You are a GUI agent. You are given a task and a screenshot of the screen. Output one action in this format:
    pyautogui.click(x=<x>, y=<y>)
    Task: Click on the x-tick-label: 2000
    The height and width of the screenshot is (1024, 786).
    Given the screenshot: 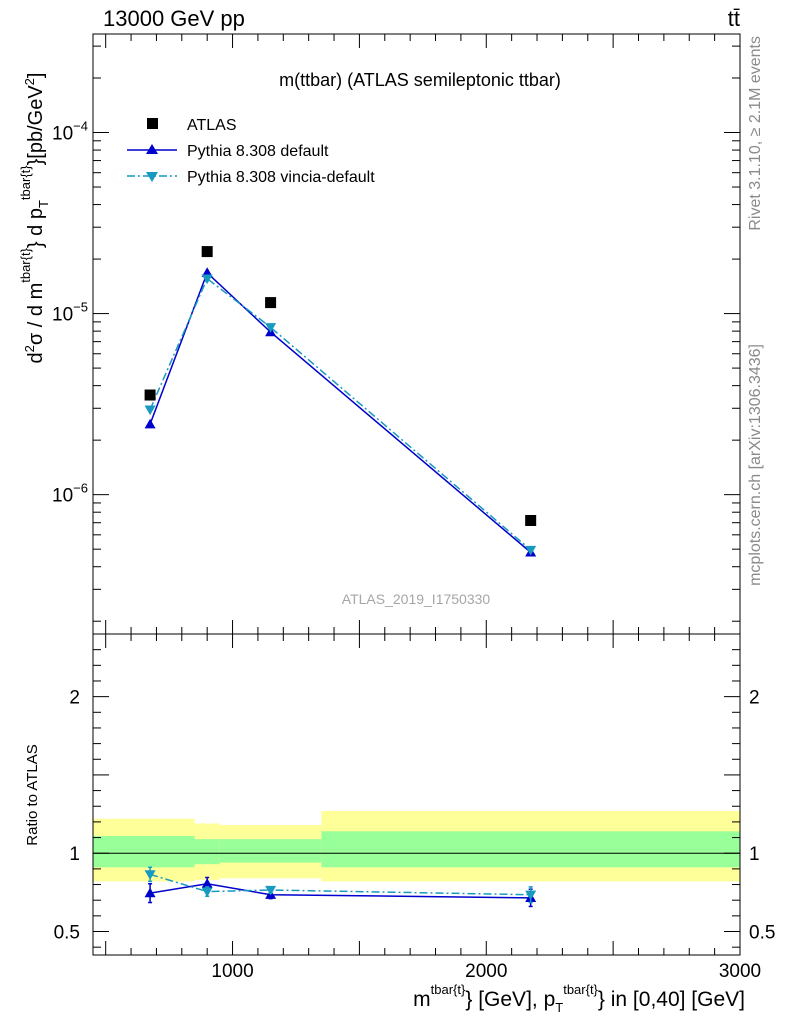 What is the action you would take?
    pyautogui.click(x=486, y=971)
    